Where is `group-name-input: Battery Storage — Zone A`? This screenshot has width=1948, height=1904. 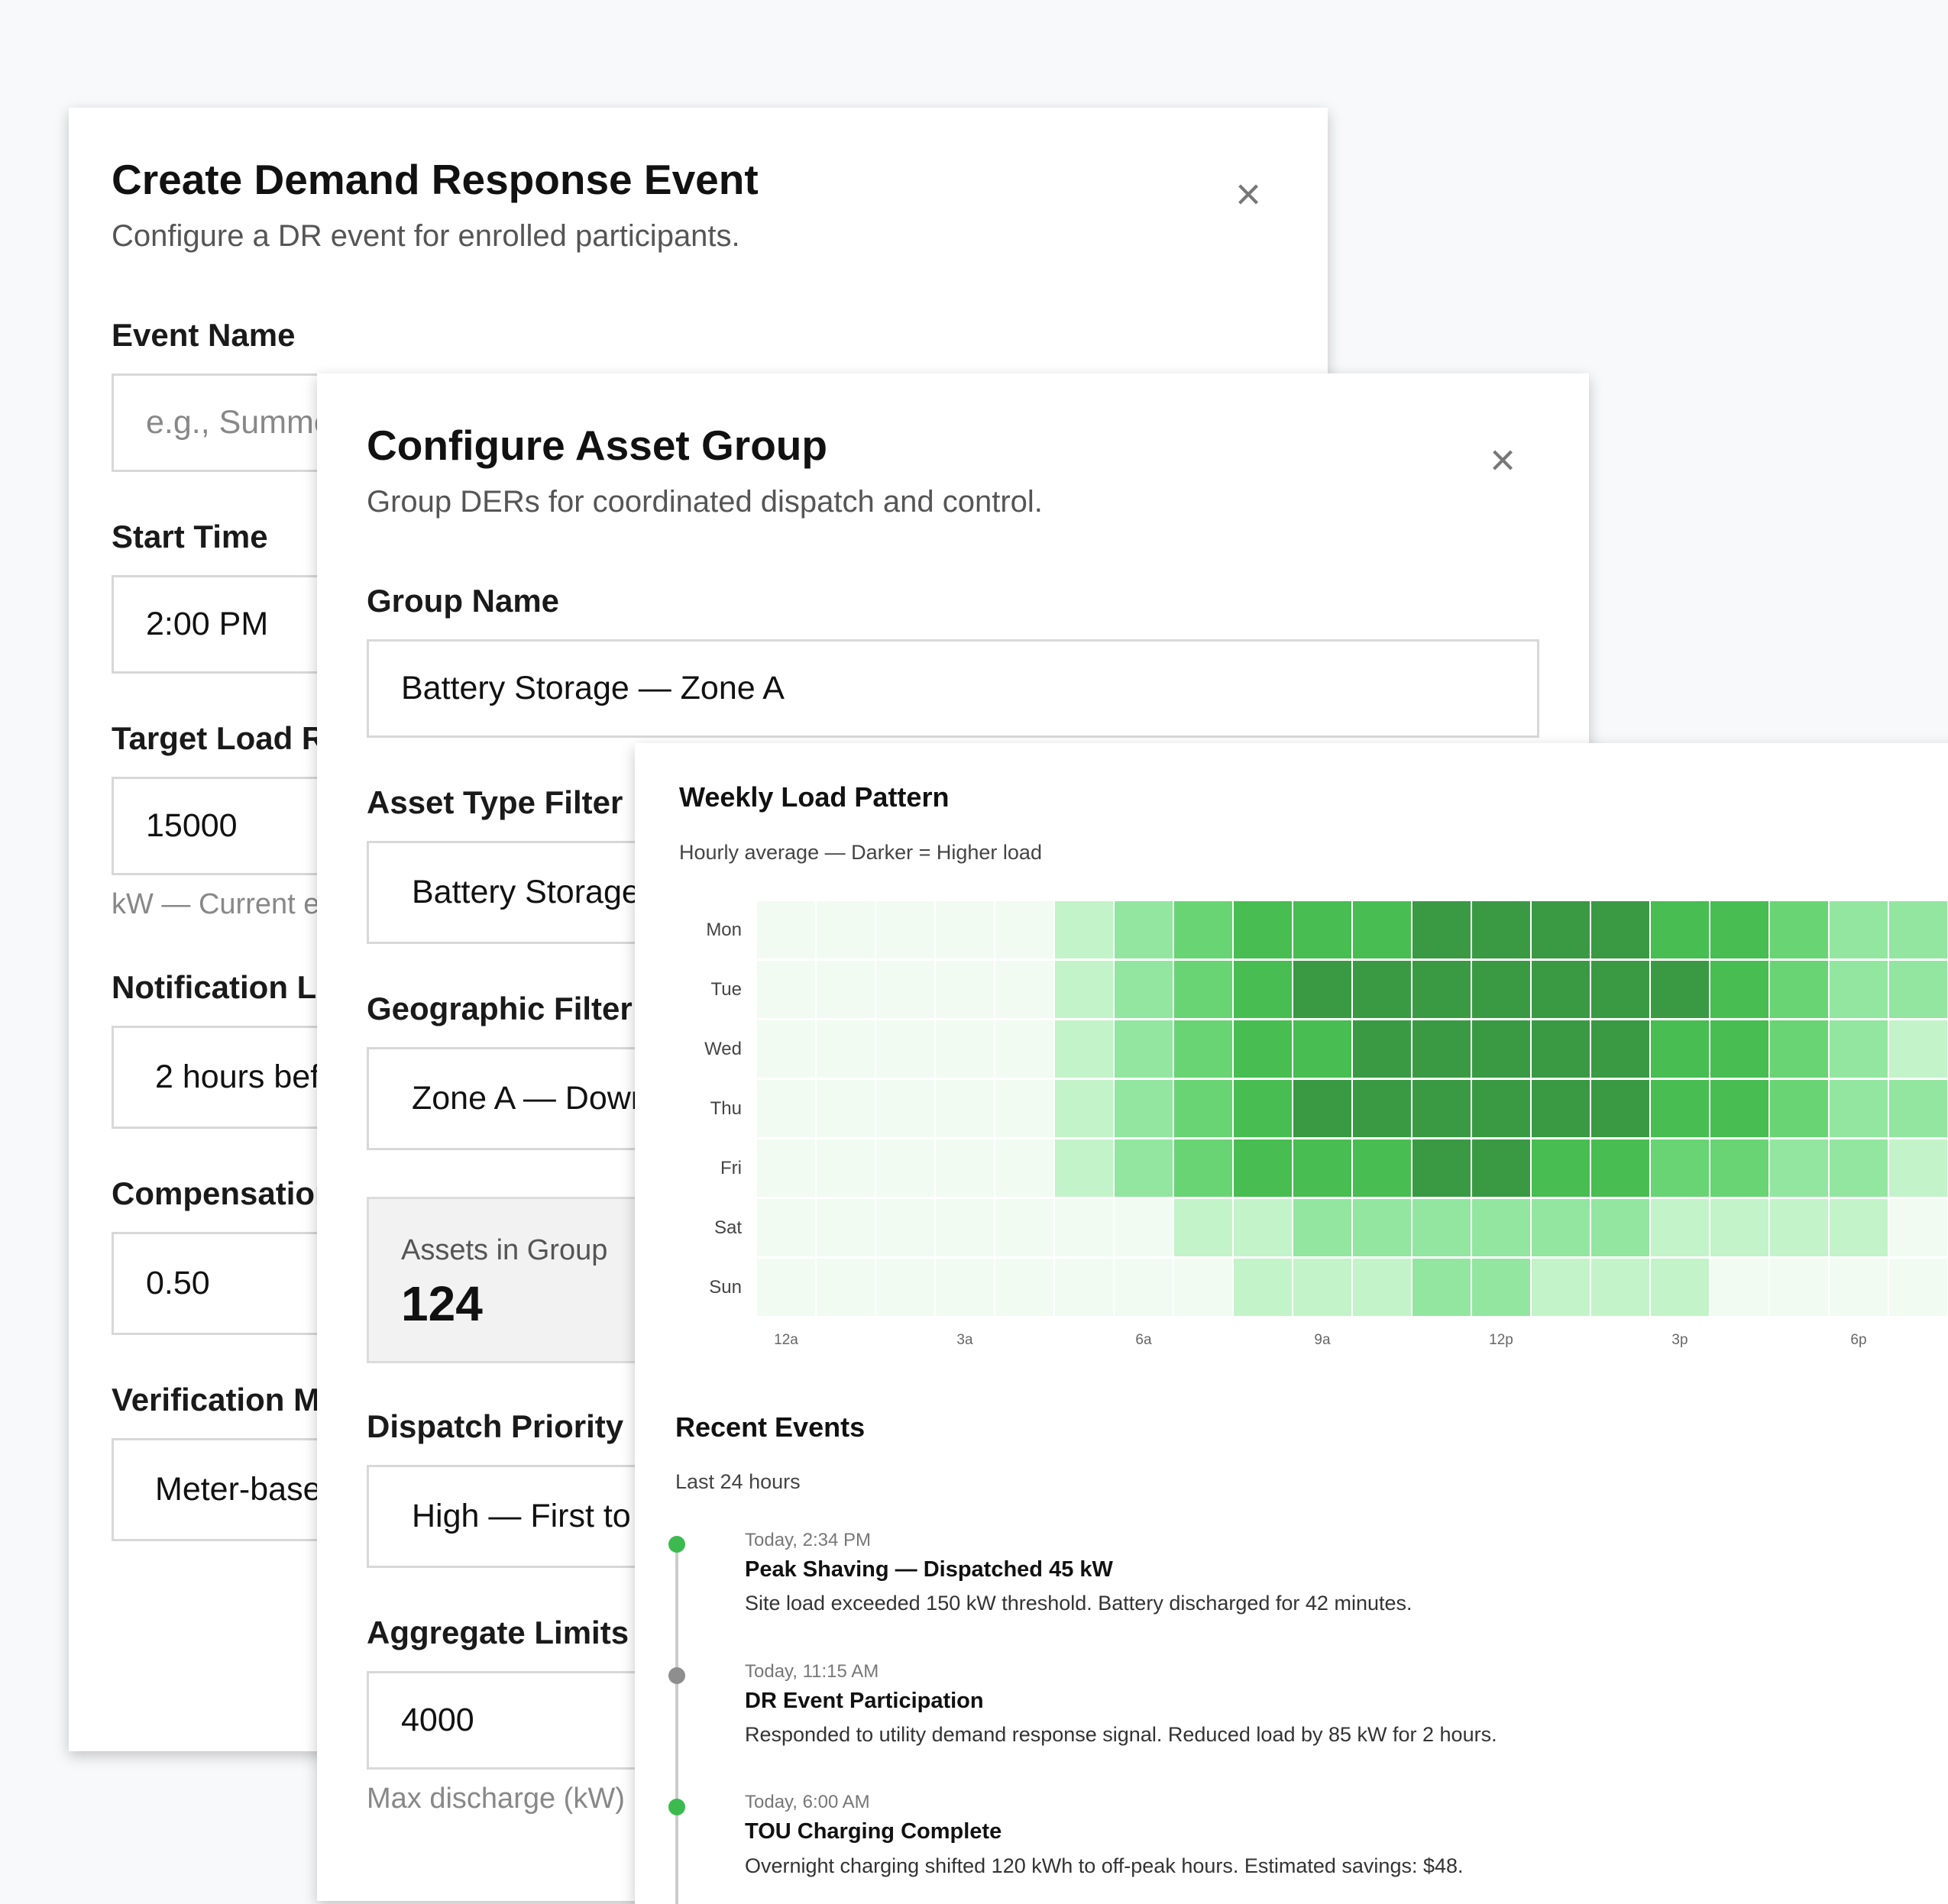
group-name-input: Battery Storage — Zone A is located at coordinates (953, 688).